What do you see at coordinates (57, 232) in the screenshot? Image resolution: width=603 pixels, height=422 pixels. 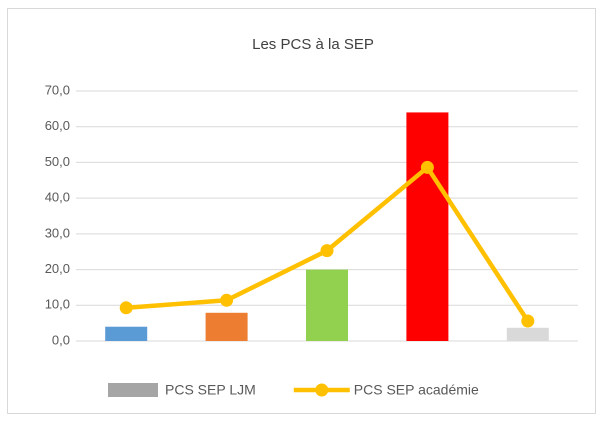 I see `y-tick-label: 30,0` at bounding box center [57, 232].